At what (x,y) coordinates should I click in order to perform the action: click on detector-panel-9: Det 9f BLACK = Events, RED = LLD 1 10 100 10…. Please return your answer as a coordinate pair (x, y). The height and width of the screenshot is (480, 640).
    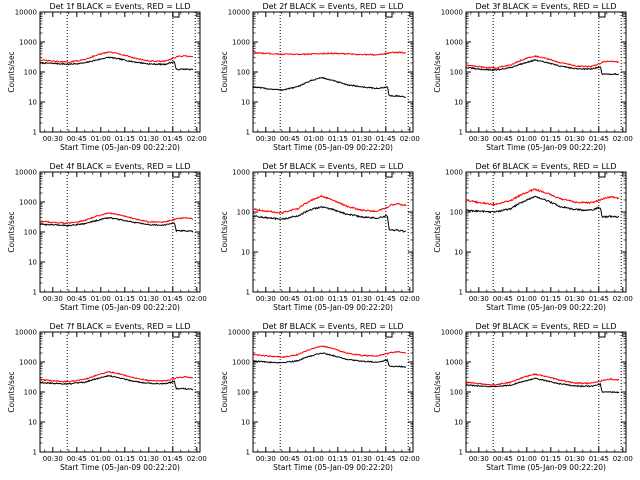
    Looking at the image, I should click on (533, 397).